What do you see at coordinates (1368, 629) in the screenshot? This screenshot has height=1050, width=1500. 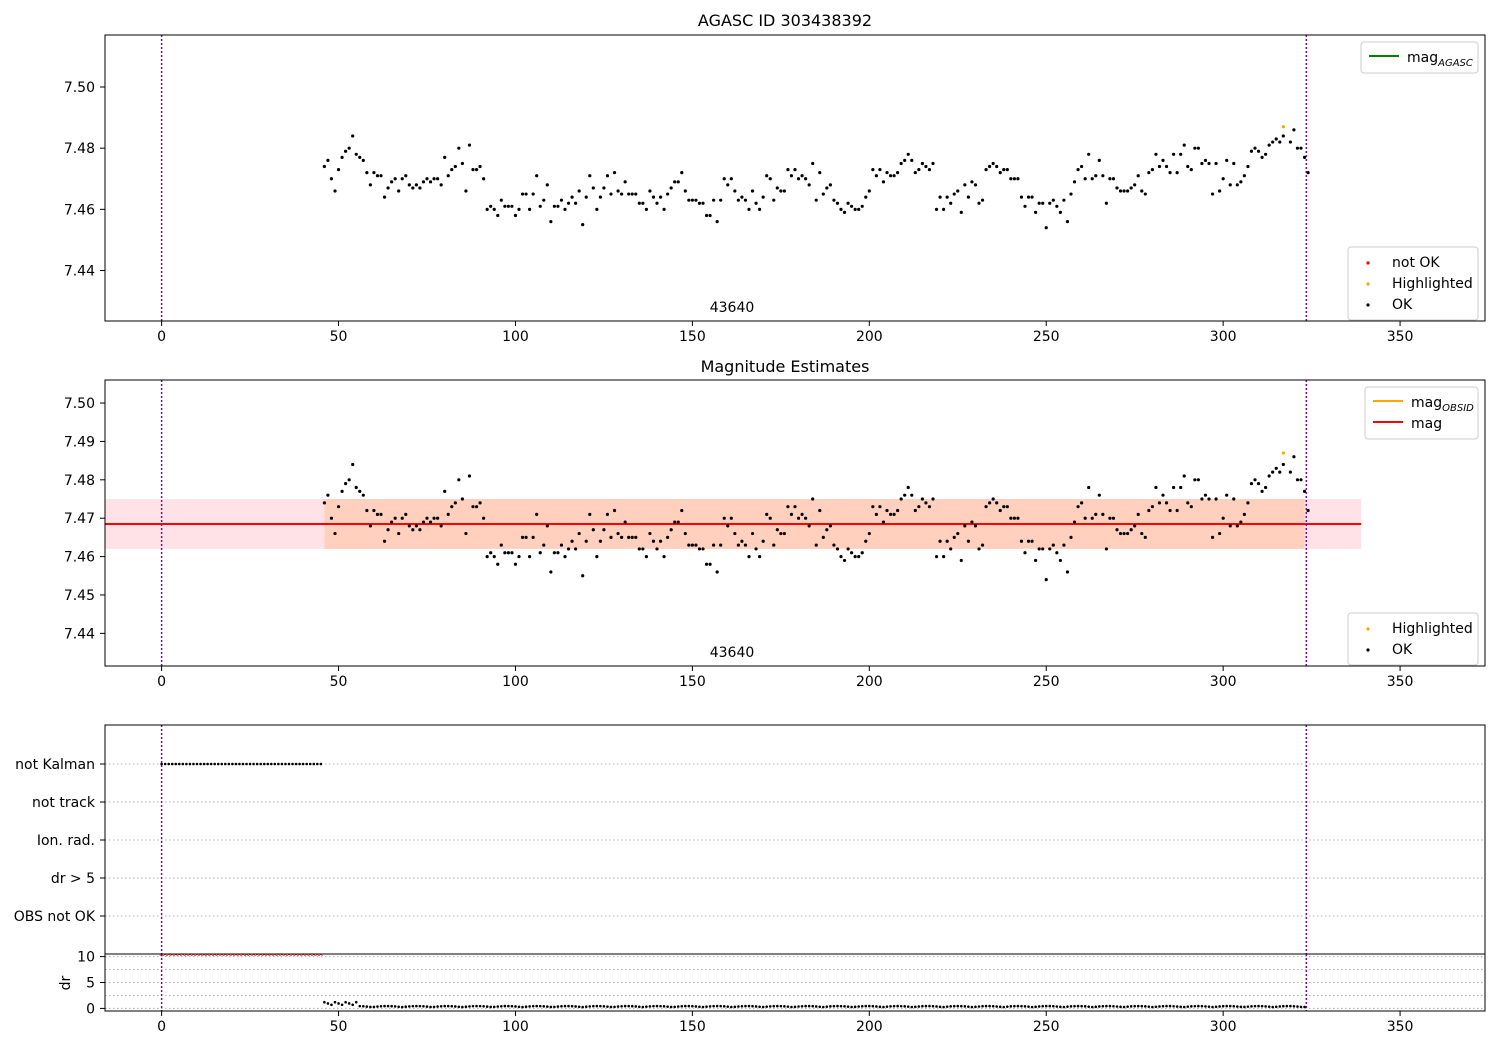 I see `legend-marker-swatch` at bounding box center [1368, 629].